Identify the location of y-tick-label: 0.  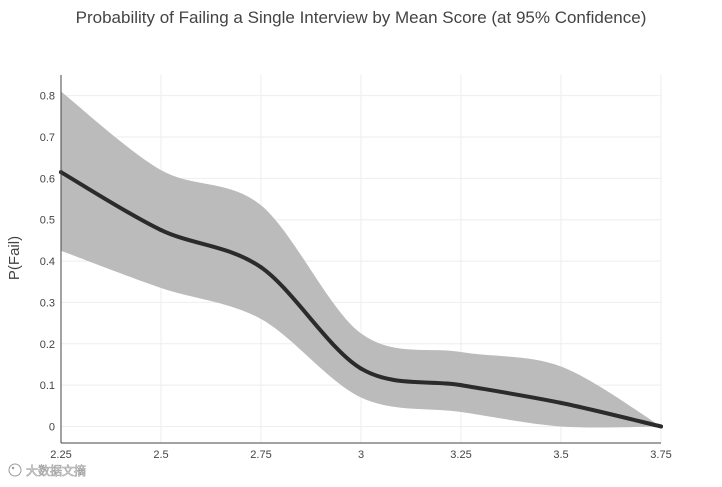
(52, 427).